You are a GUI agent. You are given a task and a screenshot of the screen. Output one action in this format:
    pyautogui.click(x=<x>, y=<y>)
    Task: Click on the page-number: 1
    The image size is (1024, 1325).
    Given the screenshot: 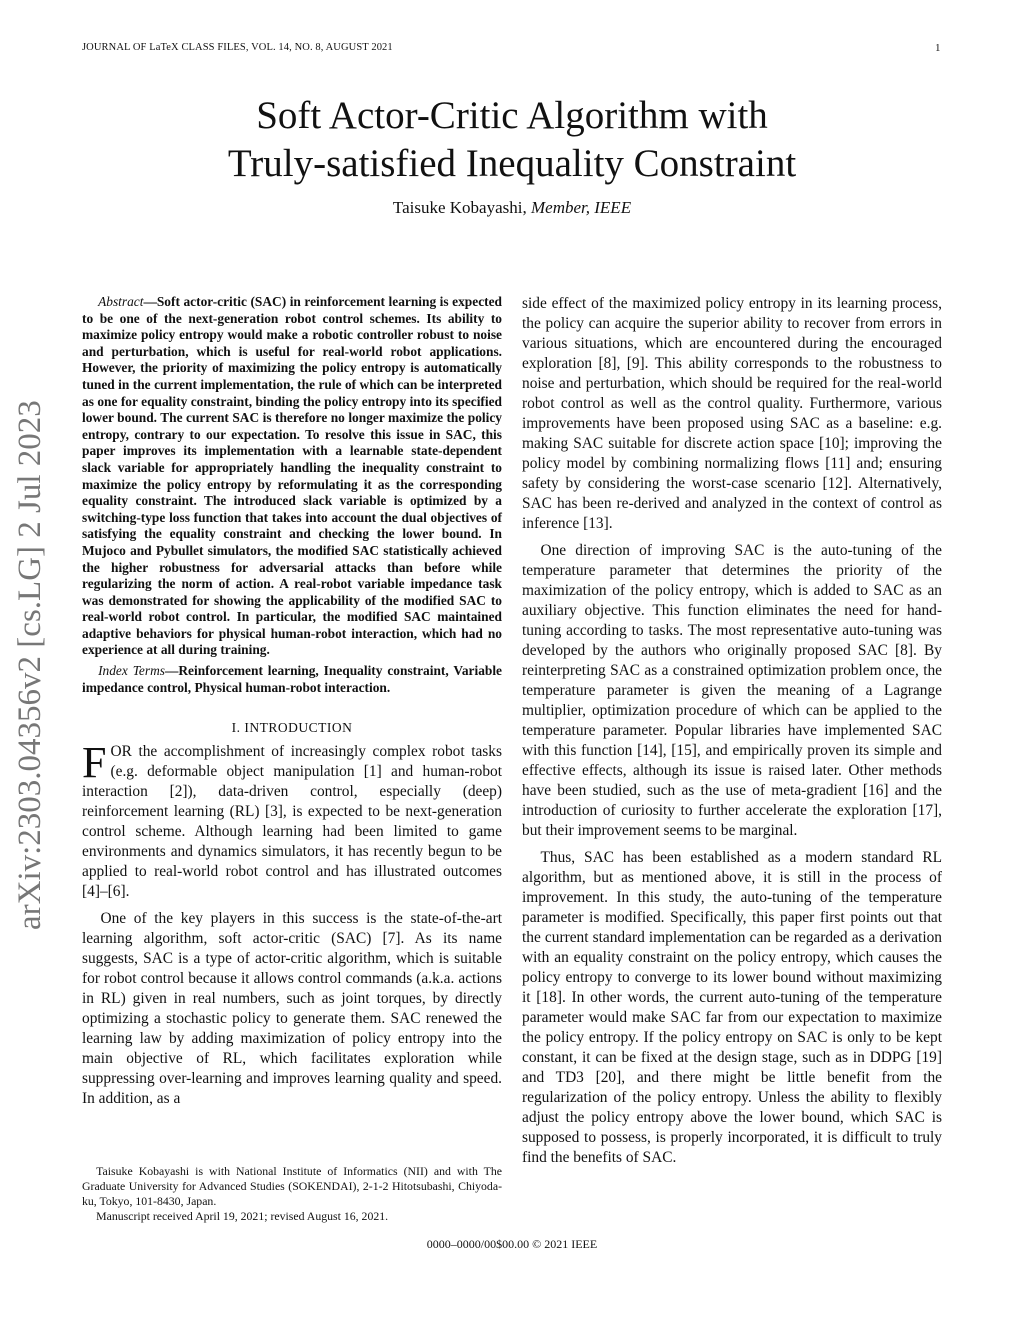 What is the action you would take?
    pyautogui.click(x=938, y=48)
    